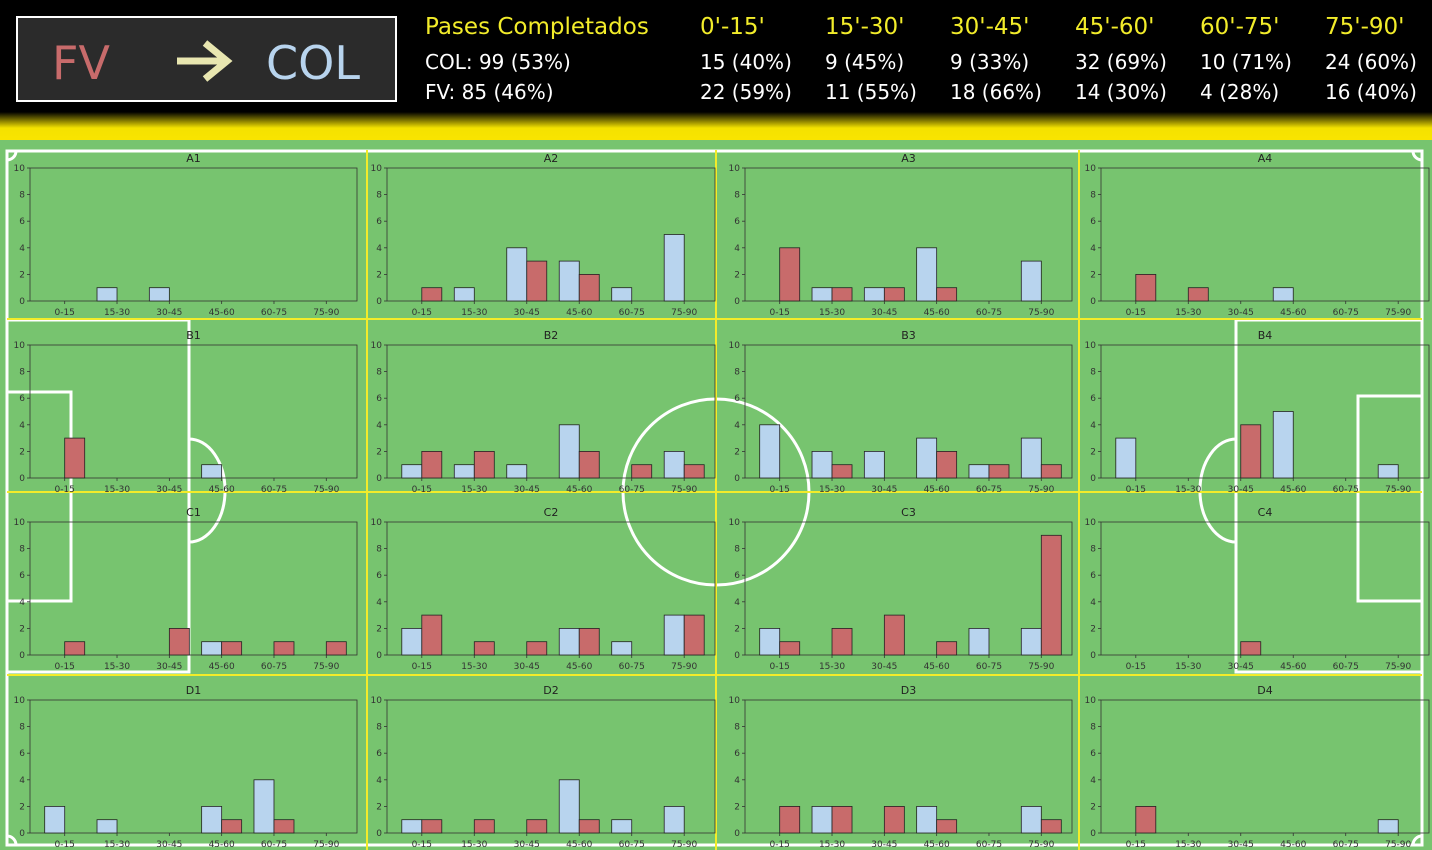  Describe the element at coordinates (1257, 767) in the screenshot. I see `zone-chart-D4: D4 0 2 4 6 8 10 0-15 15-30 30-45 45-60 60-75 75-90` at that location.